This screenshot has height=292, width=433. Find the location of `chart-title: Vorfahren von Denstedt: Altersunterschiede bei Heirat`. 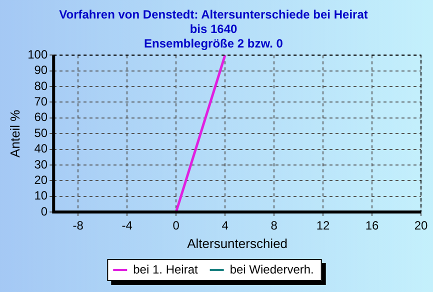

chart-title: Vorfahren von Denstedt: Altersunterschiede bei Heirat is located at coordinates (213, 15).